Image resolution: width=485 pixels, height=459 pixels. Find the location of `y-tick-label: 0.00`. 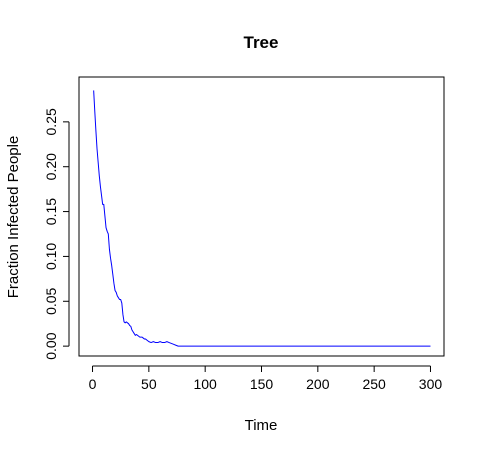

y-tick-label: 0.00 is located at coordinates (51, 345).